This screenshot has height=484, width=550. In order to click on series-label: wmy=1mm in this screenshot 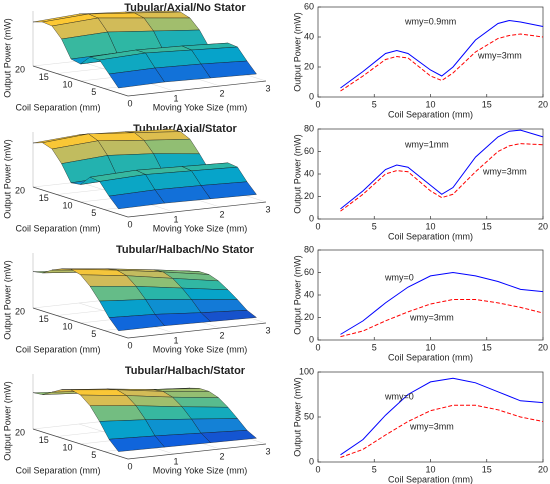, I will do `click(426, 144)`.